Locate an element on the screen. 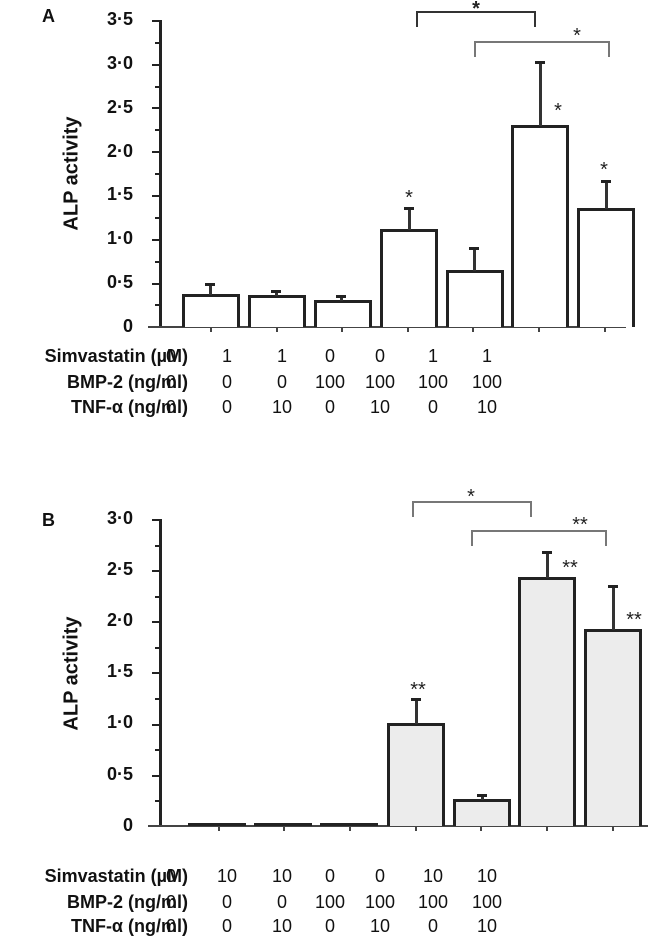  y-tick-label: 0·5 is located at coordinates (119, 282).